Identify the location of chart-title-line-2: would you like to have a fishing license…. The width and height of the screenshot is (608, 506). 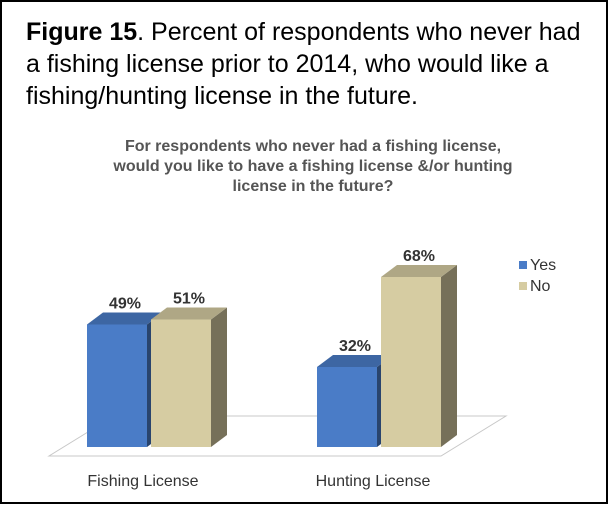
(312, 166).